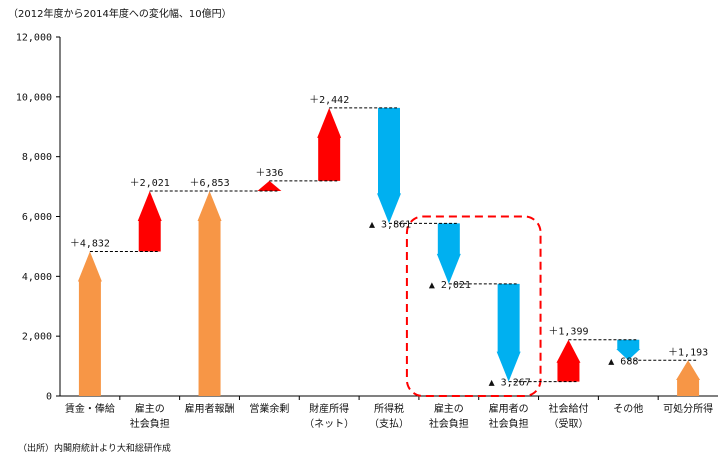 This screenshot has width=718, height=457. Describe the element at coordinates (150, 183) in the screenshot. I see `data-label: ＋2,021` at that location.